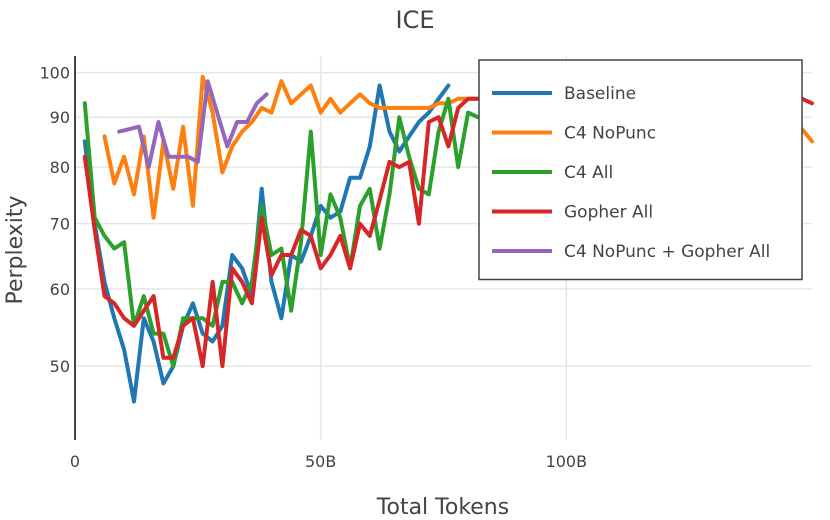 The width and height of the screenshot is (830, 520). What do you see at coordinates (60, 224) in the screenshot?
I see `y-tick-label: 70` at bounding box center [60, 224].